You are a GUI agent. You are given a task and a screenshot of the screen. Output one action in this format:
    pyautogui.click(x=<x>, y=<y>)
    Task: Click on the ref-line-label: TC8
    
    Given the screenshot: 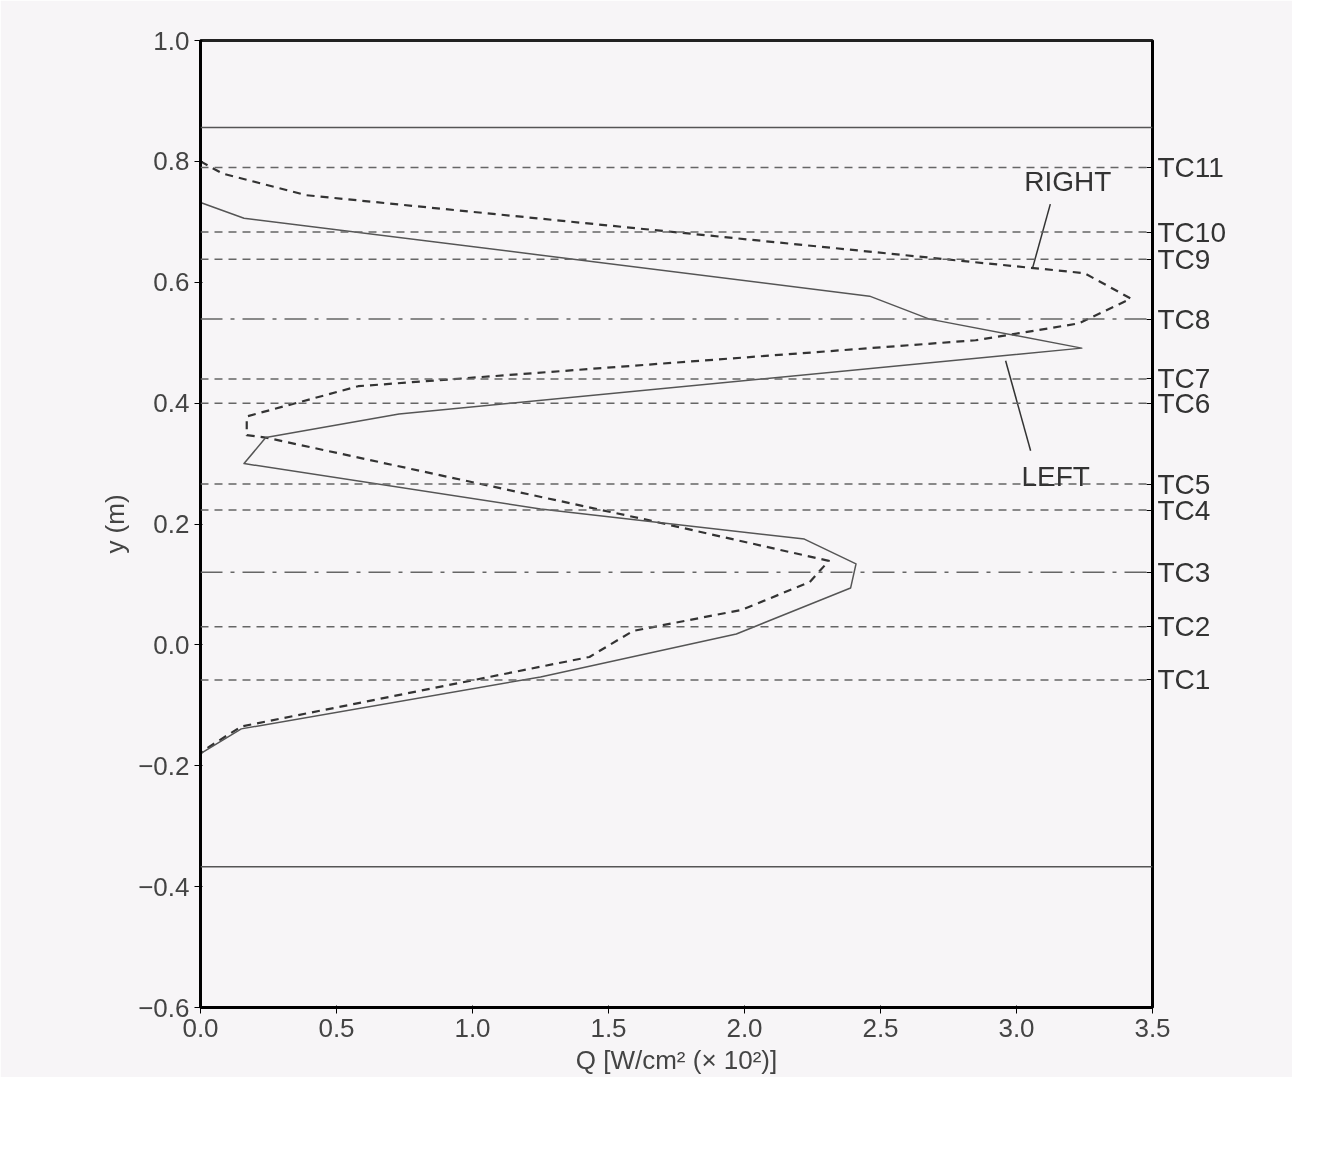 What is the action you would take?
    pyautogui.click(x=1184, y=319)
    